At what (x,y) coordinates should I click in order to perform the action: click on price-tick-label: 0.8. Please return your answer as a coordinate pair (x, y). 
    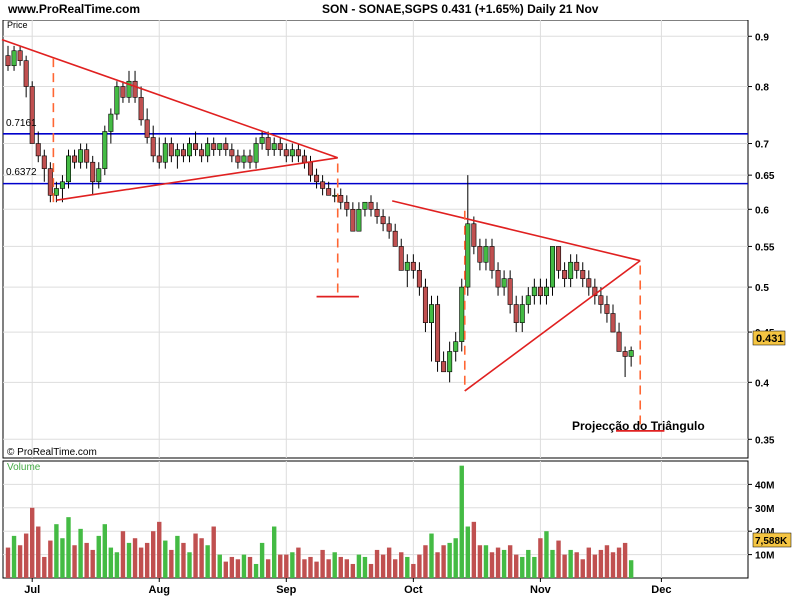
    Looking at the image, I should click on (762, 88).